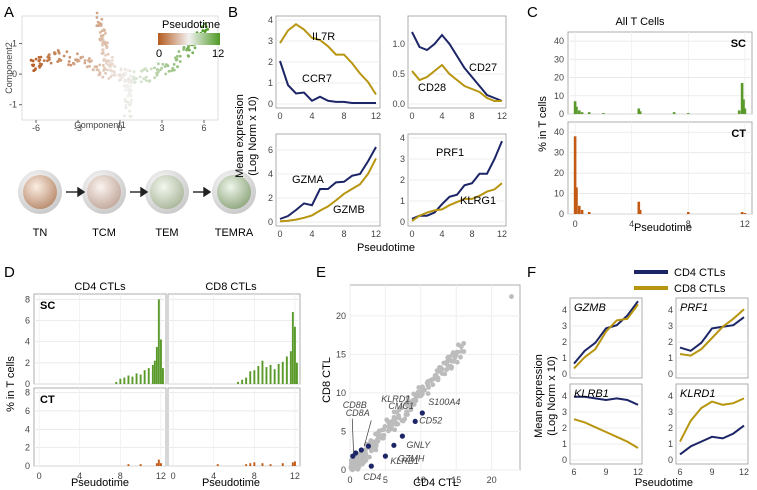  I want to click on y-tick-label: 10, so click(341, 393).